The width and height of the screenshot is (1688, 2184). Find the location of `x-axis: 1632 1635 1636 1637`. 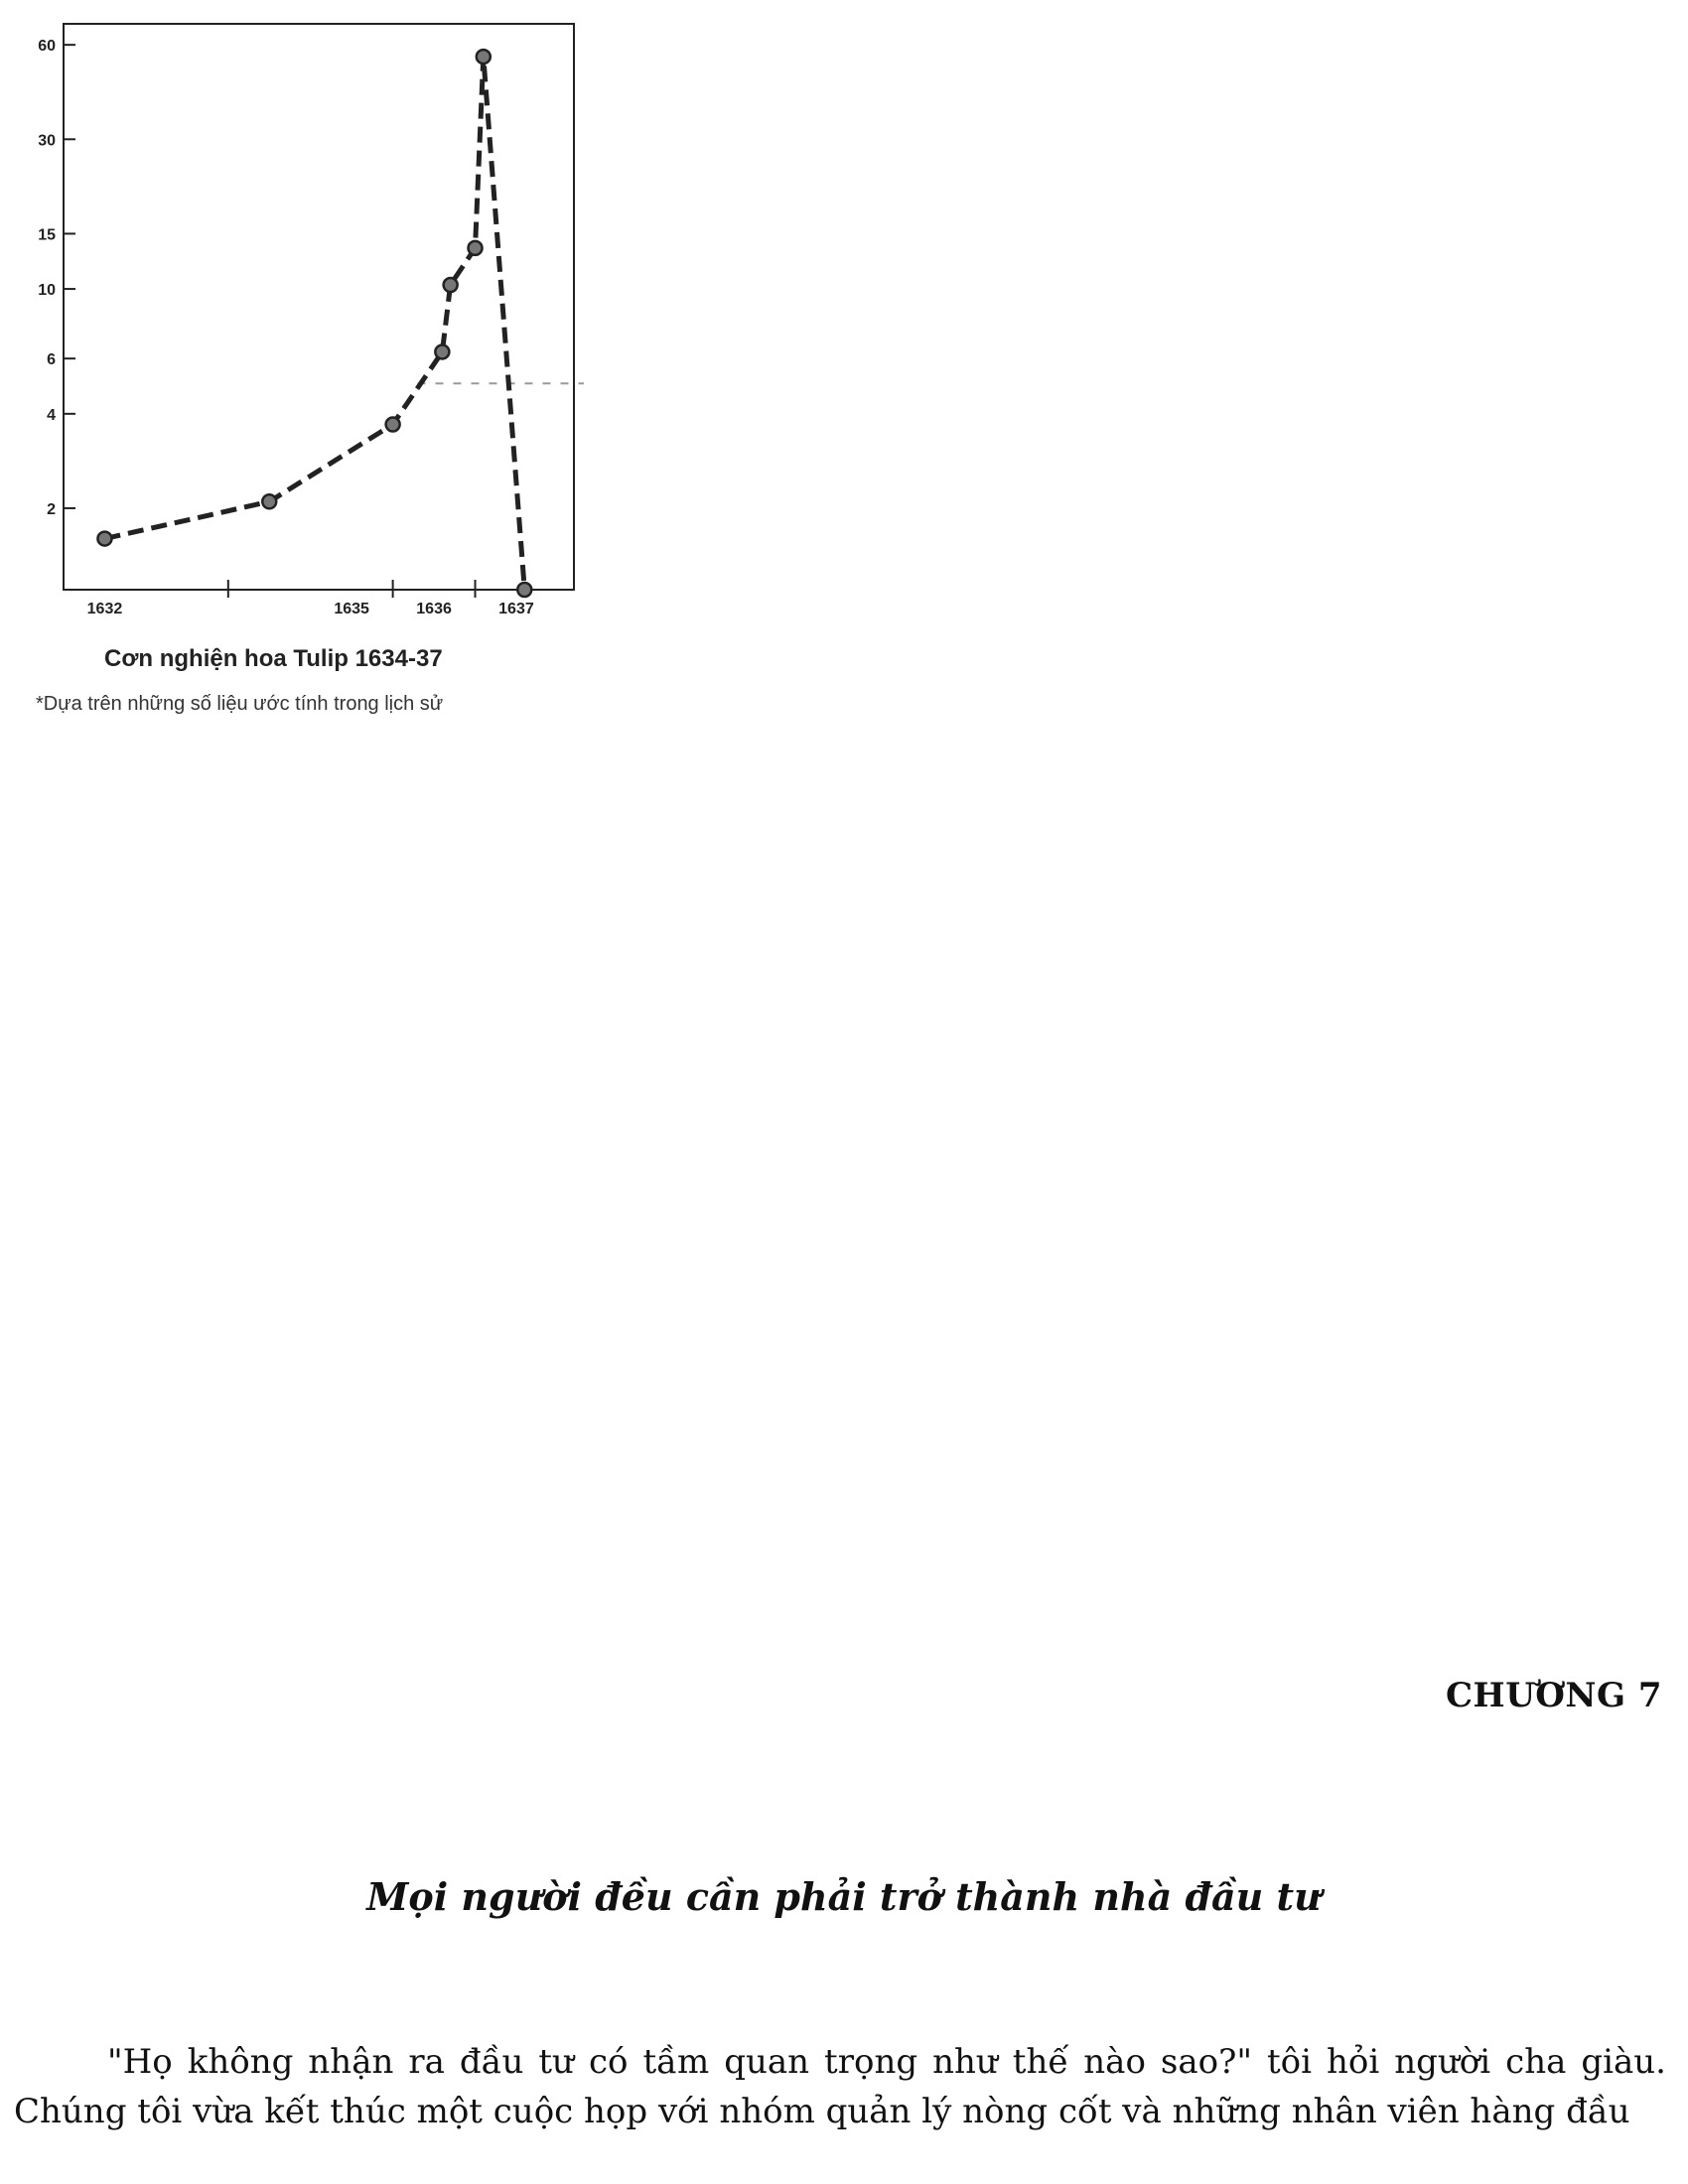

x-axis: 1632 1635 1636 1637 is located at coordinates (310, 598).